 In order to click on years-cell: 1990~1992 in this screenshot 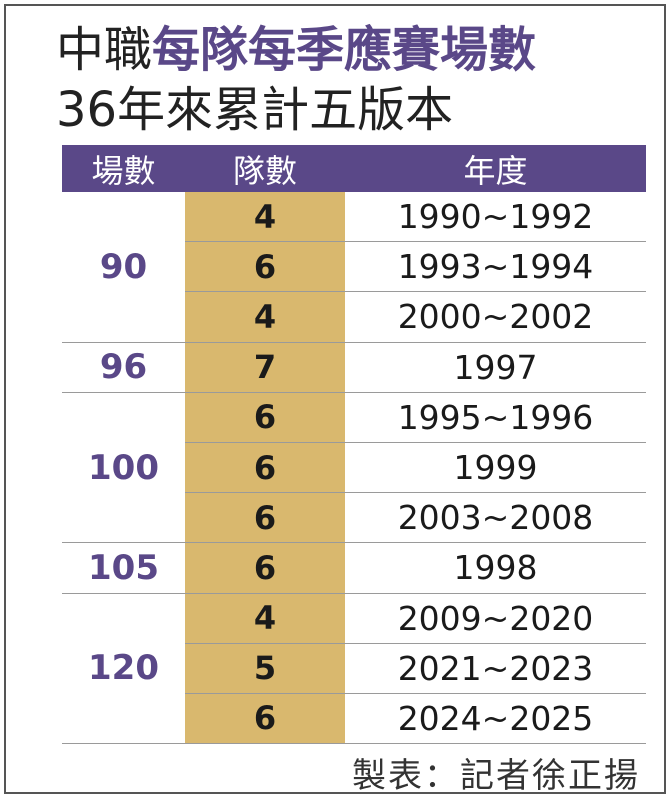, I will do `click(495, 217)`.